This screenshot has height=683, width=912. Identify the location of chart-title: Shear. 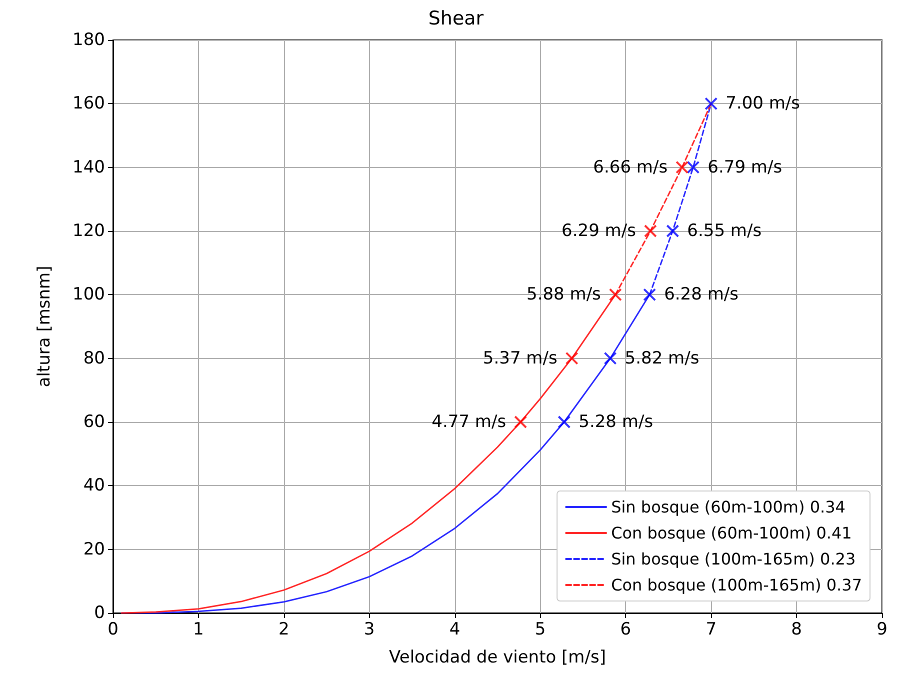
(456, 19).